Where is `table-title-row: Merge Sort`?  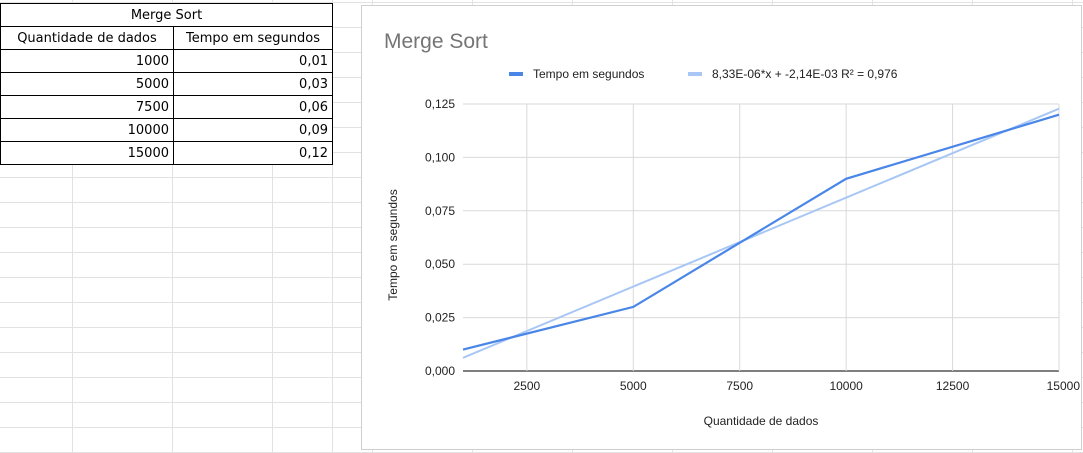 table-title-row: Merge Sort is located at coordinates (166, 15).